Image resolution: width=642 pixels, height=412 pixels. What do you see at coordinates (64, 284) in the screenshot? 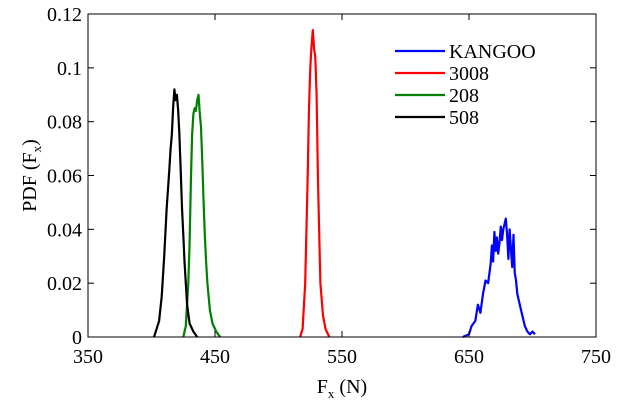
I see `y-tick-label: 0.02` at bounding box center [64, 284].